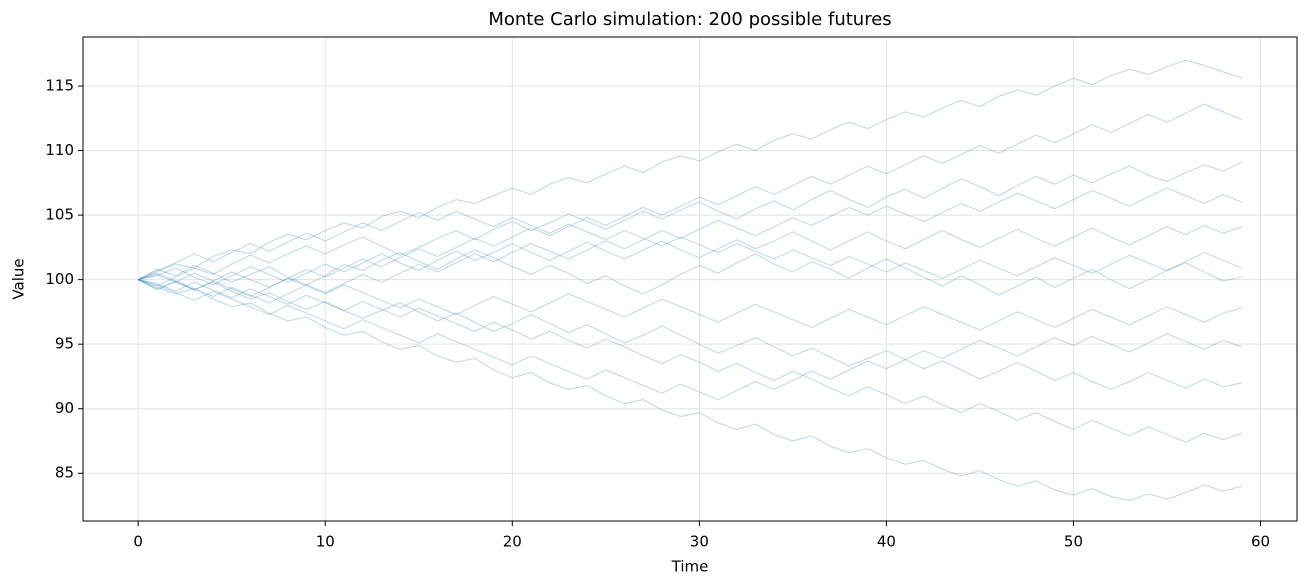 The image size is (1309, 588). Describe the element at coordinates (325, 542) in the screenshot. I see `x-tick-label: 10` at that location.